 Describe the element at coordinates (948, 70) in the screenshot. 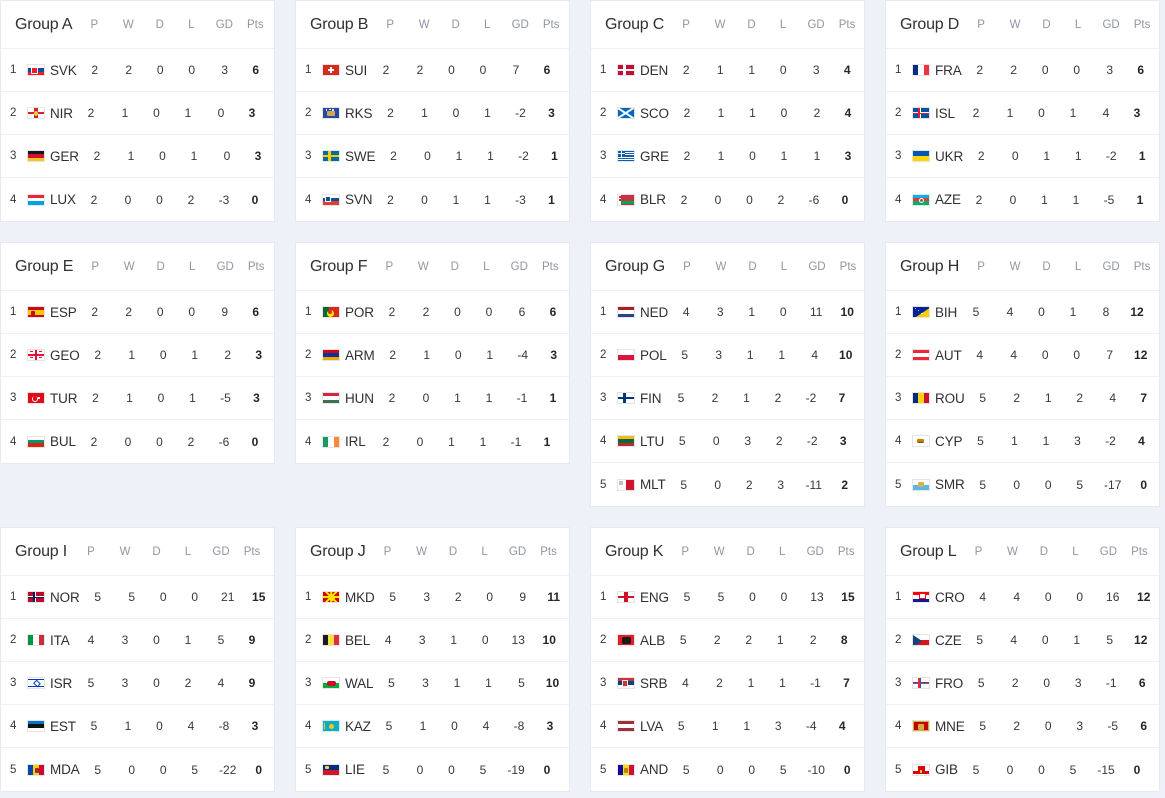

I see `team-code: FRA` at that location.